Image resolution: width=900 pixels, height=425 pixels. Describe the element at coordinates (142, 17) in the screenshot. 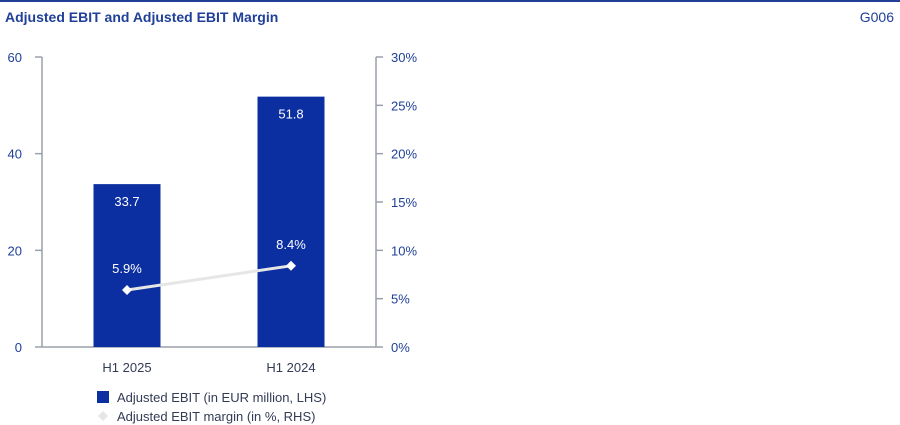

I see `chart-title: Adjusted EBIT and Adjusted EBIT Margin` at that location.